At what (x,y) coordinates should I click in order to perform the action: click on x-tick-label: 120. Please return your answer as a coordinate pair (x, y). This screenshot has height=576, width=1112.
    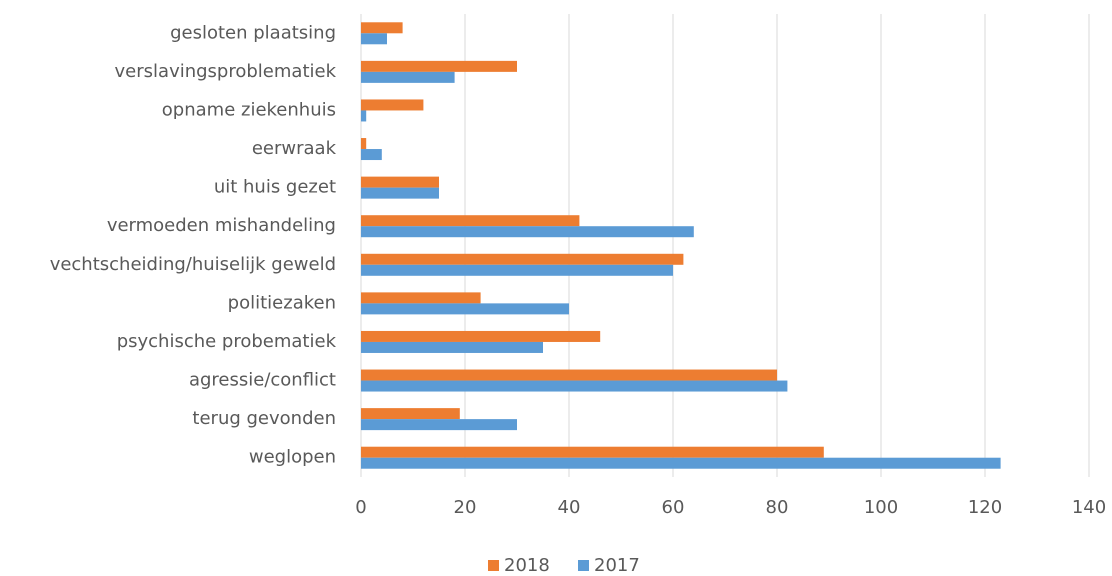
    Looking at the image, I should click on (985, 507).